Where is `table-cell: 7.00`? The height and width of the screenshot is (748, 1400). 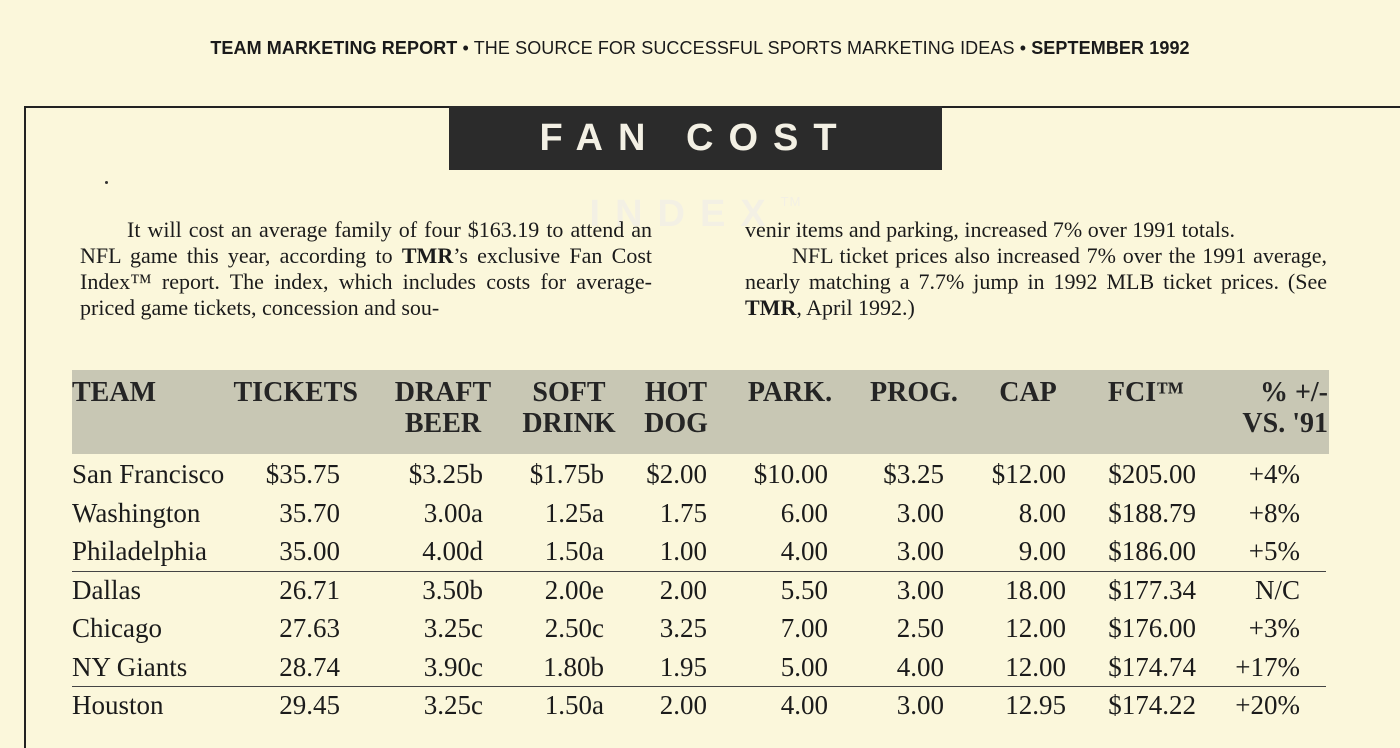
table-cell: 7.00 is located at coordinates (804, 628).